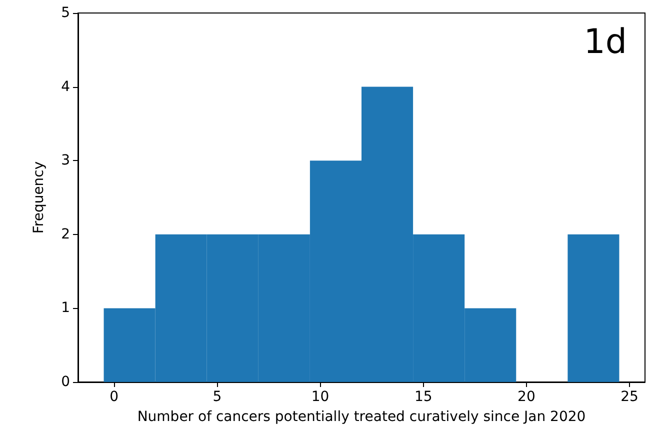 The height and width of the screenshot is (435, 654). Describe the element at coordinates (65, 86) in the screenshot. I see `y-tick-label: 4` at that location.